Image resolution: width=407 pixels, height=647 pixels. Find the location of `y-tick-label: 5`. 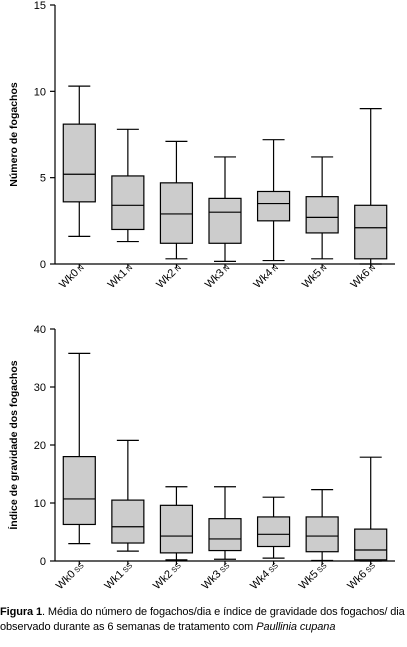

y-tick-label: 5 is located at coordinates (43, 179).